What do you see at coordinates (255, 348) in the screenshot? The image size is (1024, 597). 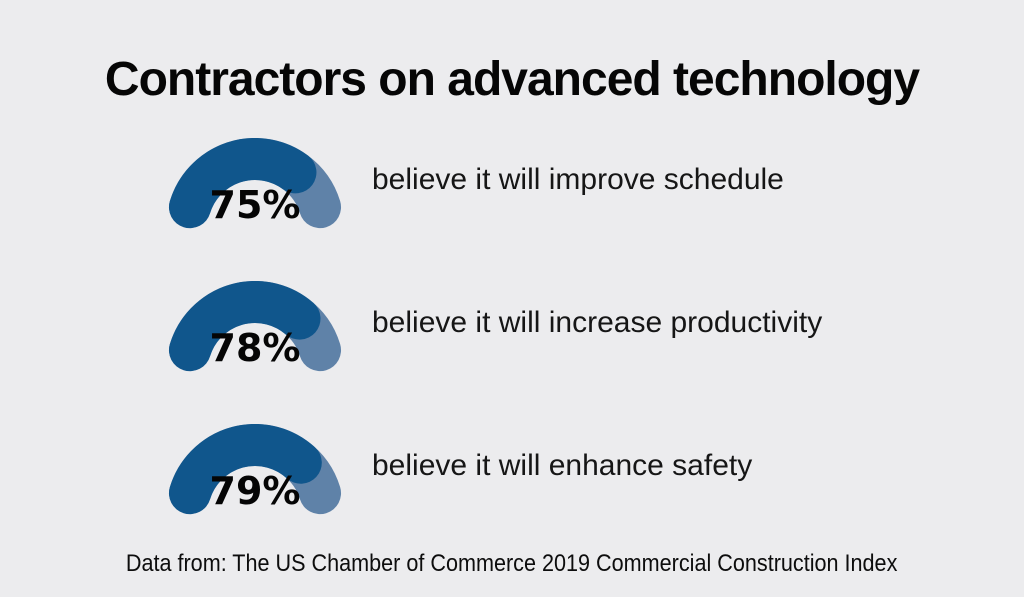 I see `percent-label: 78%` at bounding box center [255, 348].